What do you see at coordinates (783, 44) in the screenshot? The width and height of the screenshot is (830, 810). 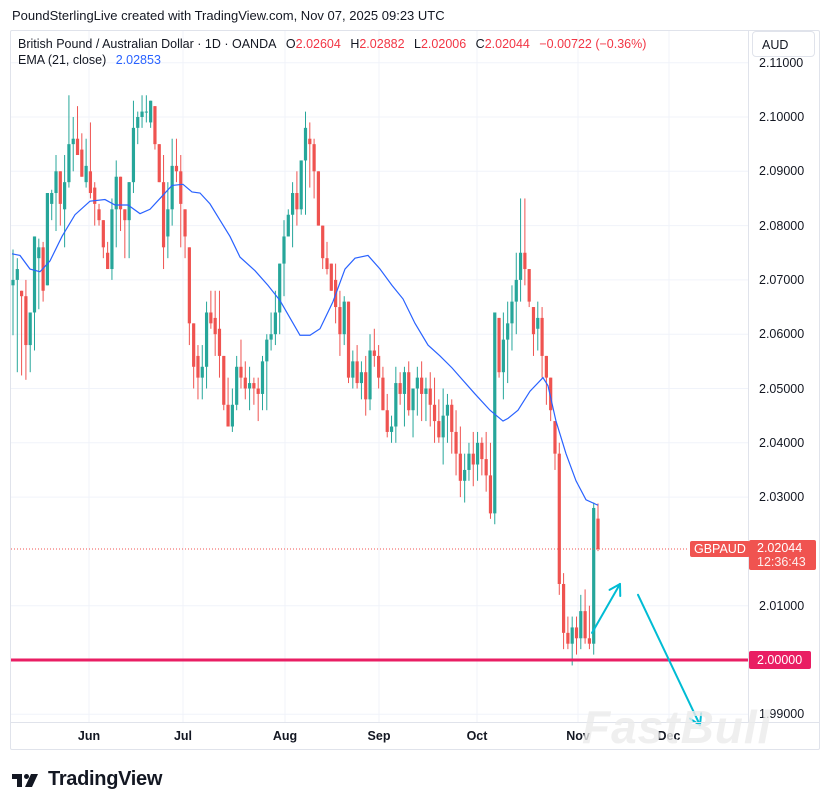 I see `currency-button: AUD` at bounding box center [783, 44].